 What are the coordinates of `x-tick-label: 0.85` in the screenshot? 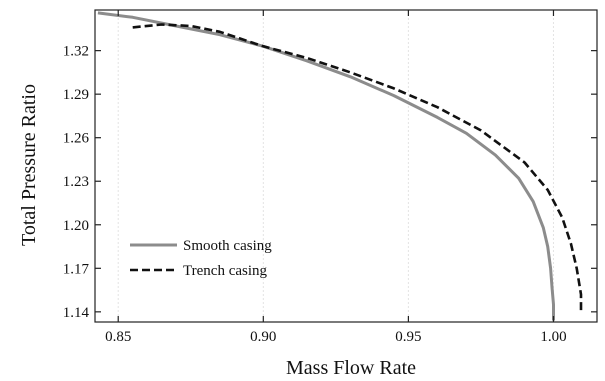 It's located at (118, 337).